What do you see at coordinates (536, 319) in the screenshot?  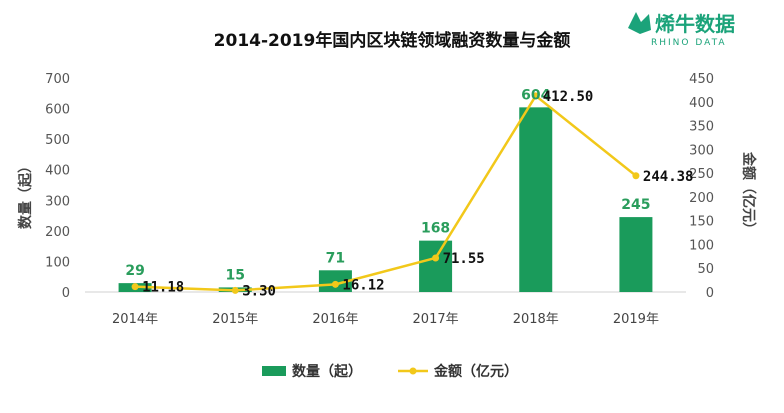 I see `x-tick-label: 2018年` at bounding box center [536, 319].